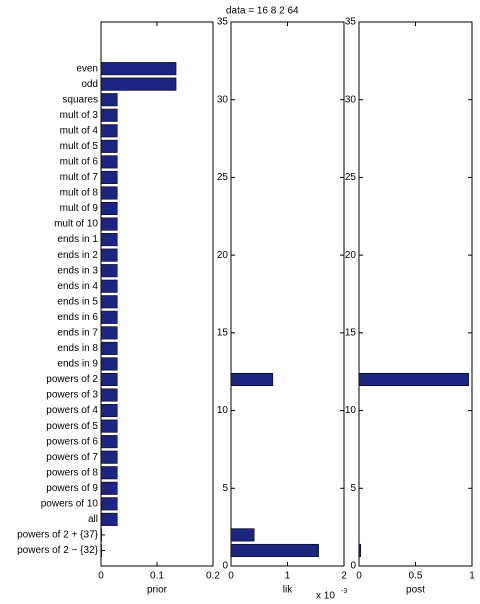 The height and width of the screenshot is (604, 480). I want to click on y-tick-label: mult of 8, so click(79, 193).